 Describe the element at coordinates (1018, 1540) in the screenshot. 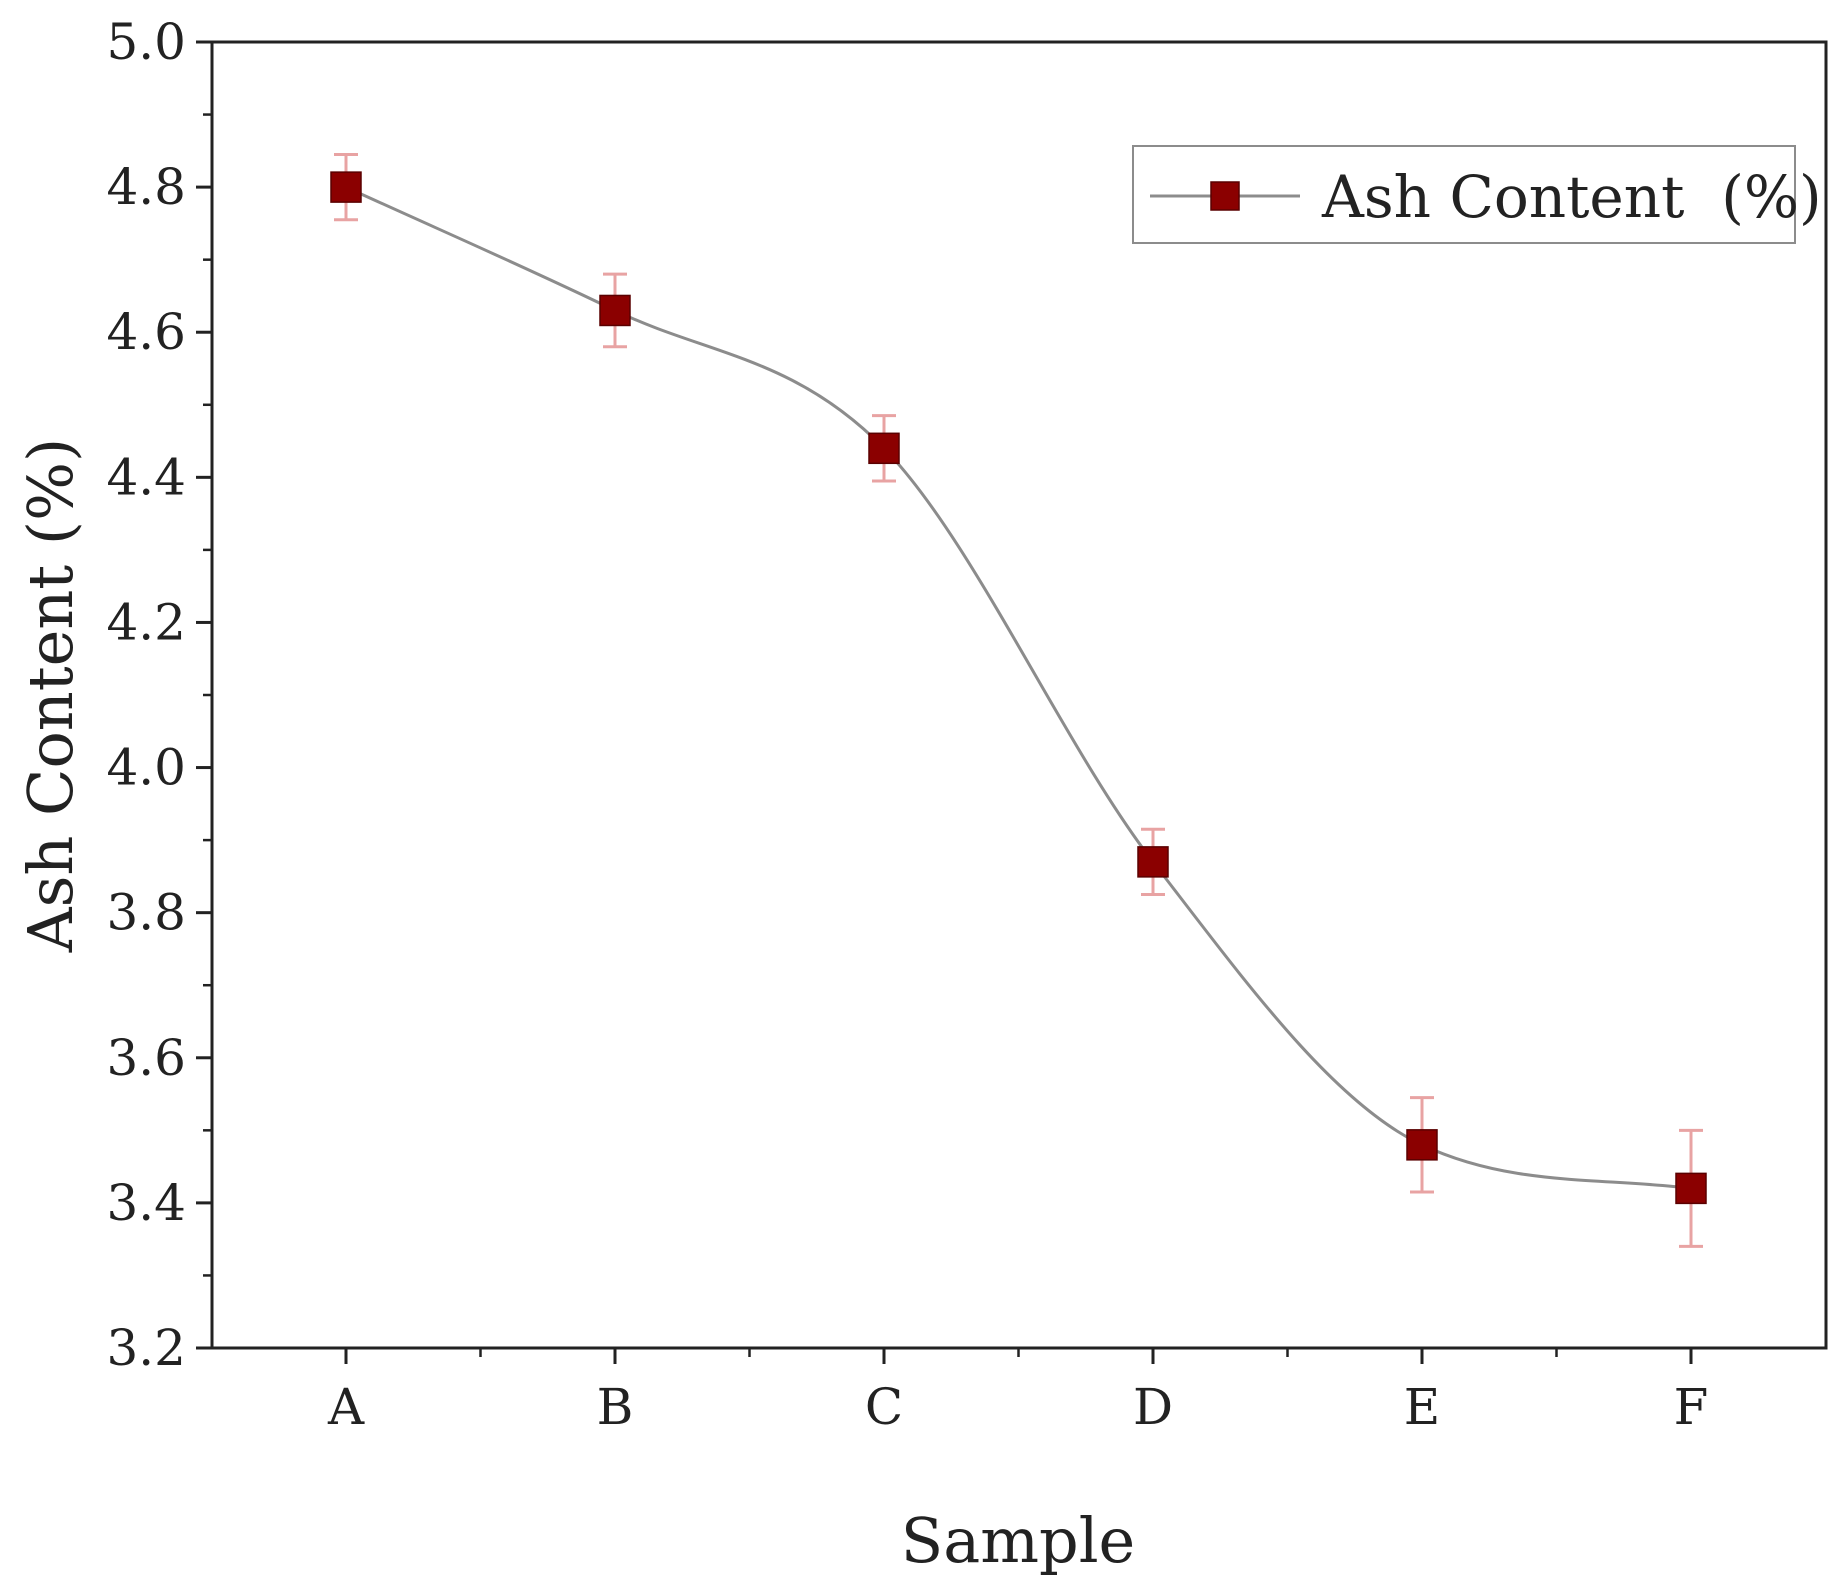

I see `x-axis-title: Sample` at that location.